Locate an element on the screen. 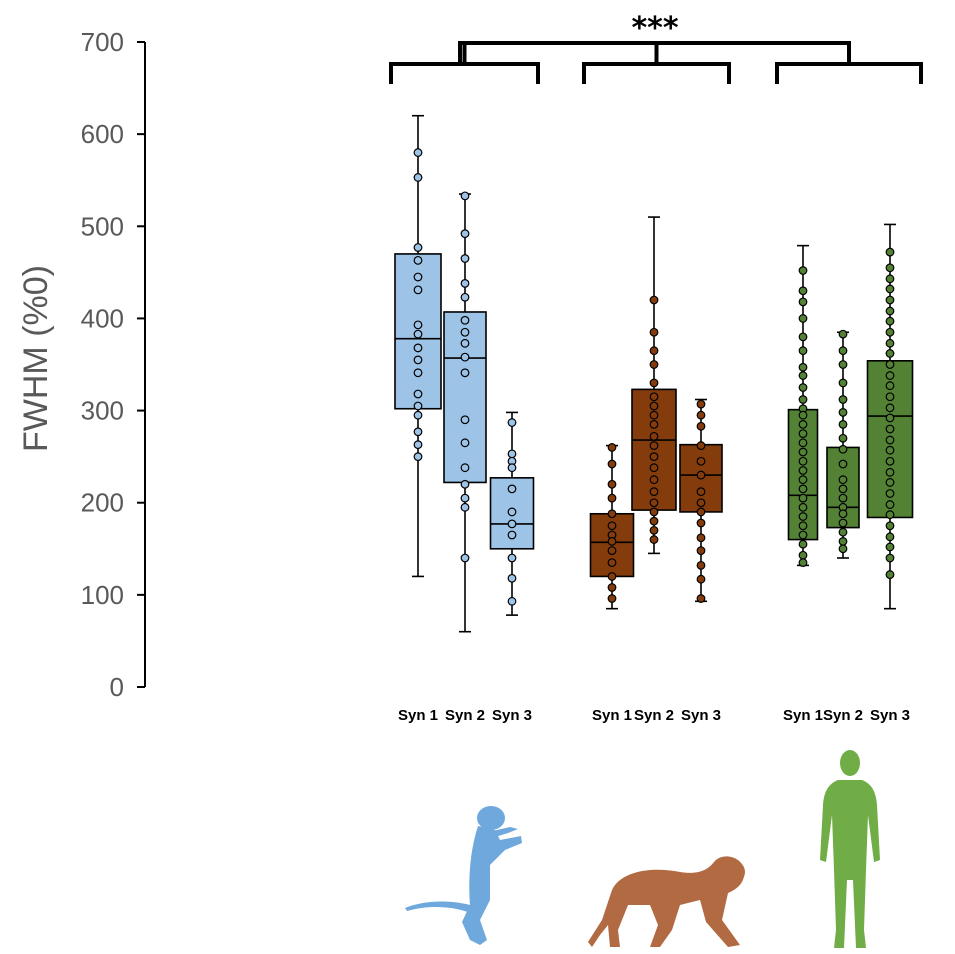  y-tick-label: 700 is located at coordinates (102, 42).